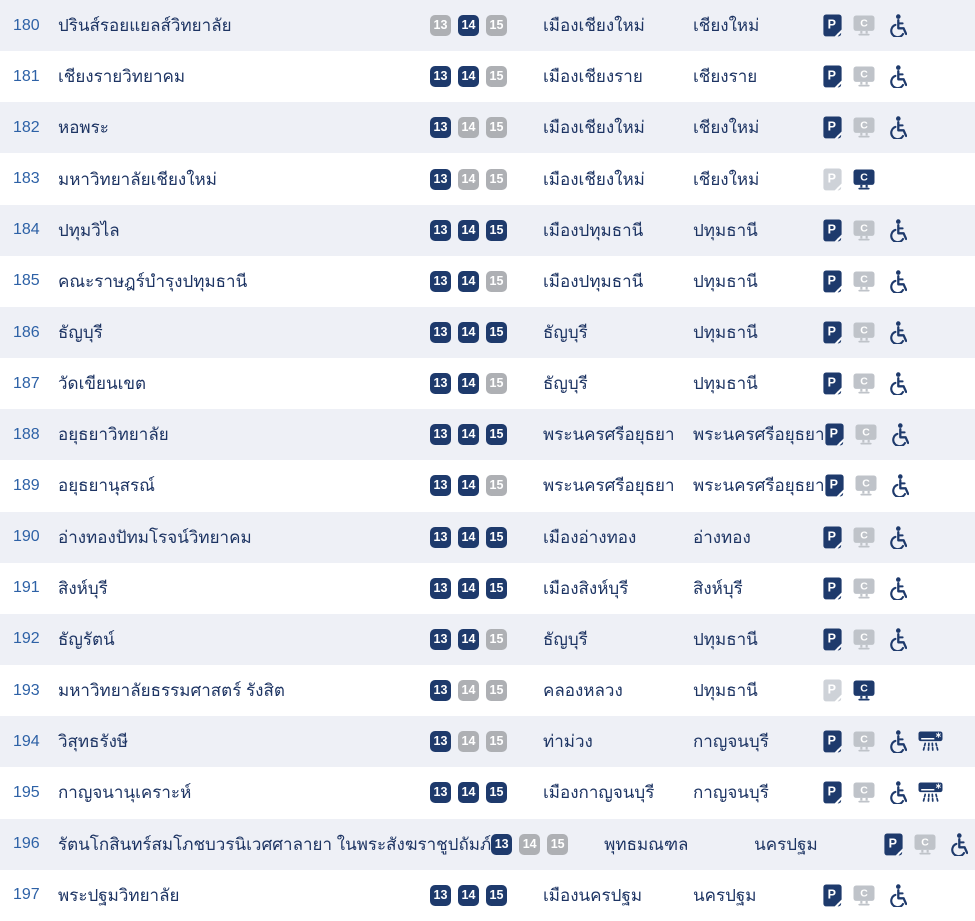 The height and width of the screenshot is (921, 975). What do you see at coordinates (102, 384) in the screenshot?
I see `station-name: วัดเขียนเขต` at bounding box center [102, 384].